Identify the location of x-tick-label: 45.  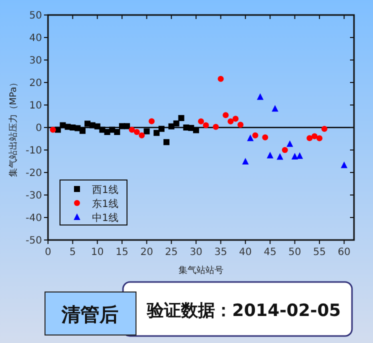
(270, 252).